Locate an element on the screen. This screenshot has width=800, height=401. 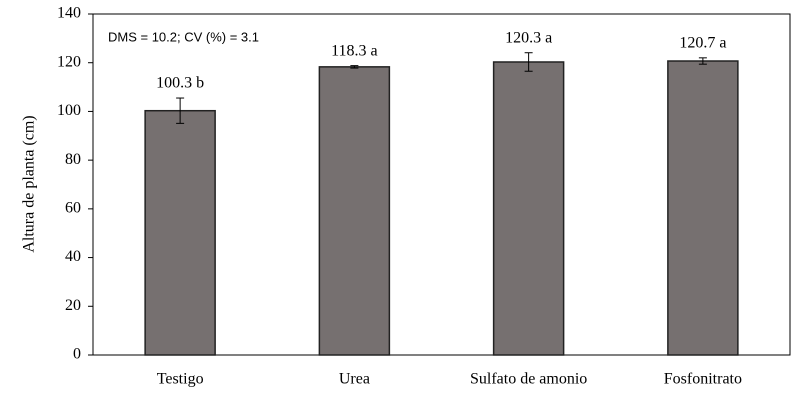
y-tick-label: 80 is located at coordinates (73, 159).